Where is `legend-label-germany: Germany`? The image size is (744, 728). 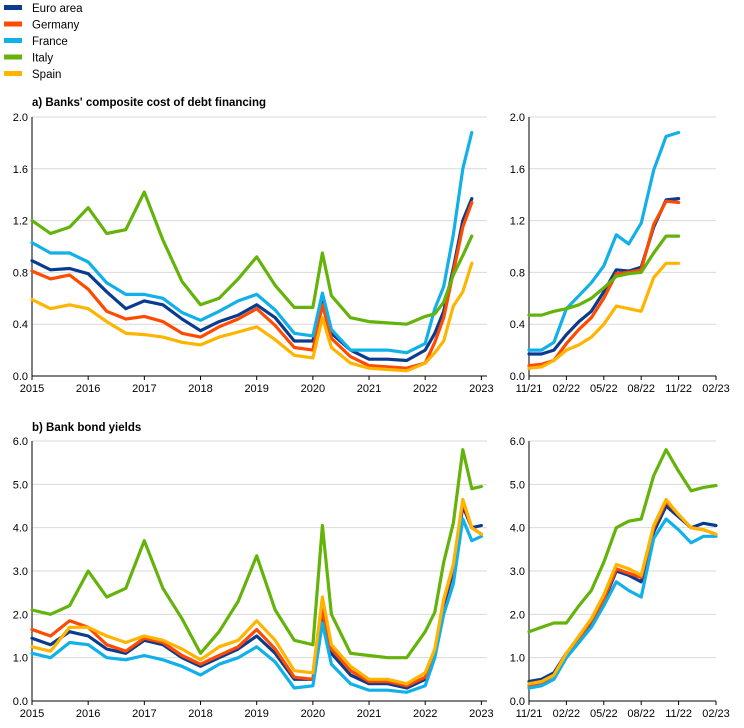
legend-label-germany: Germany is located at coordinates (56, 26).